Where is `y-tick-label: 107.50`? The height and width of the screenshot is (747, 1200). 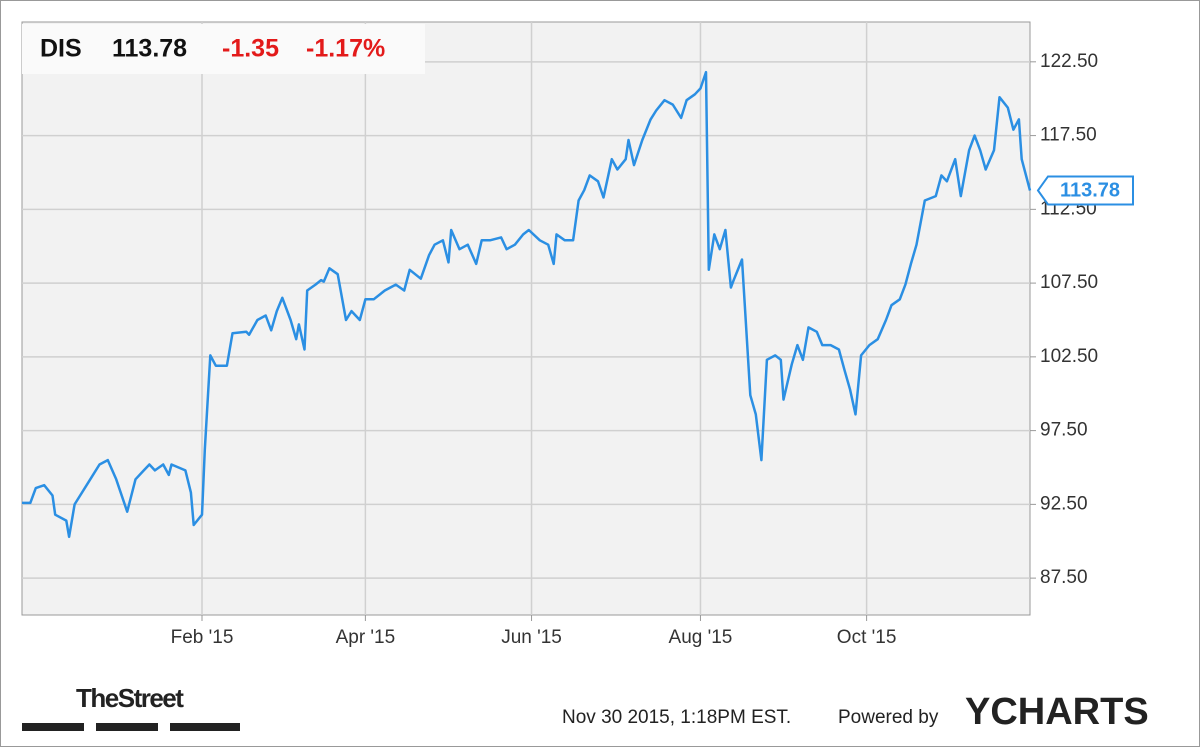 y-tick-label: 107.50 is located at coordinates (1069, 282).